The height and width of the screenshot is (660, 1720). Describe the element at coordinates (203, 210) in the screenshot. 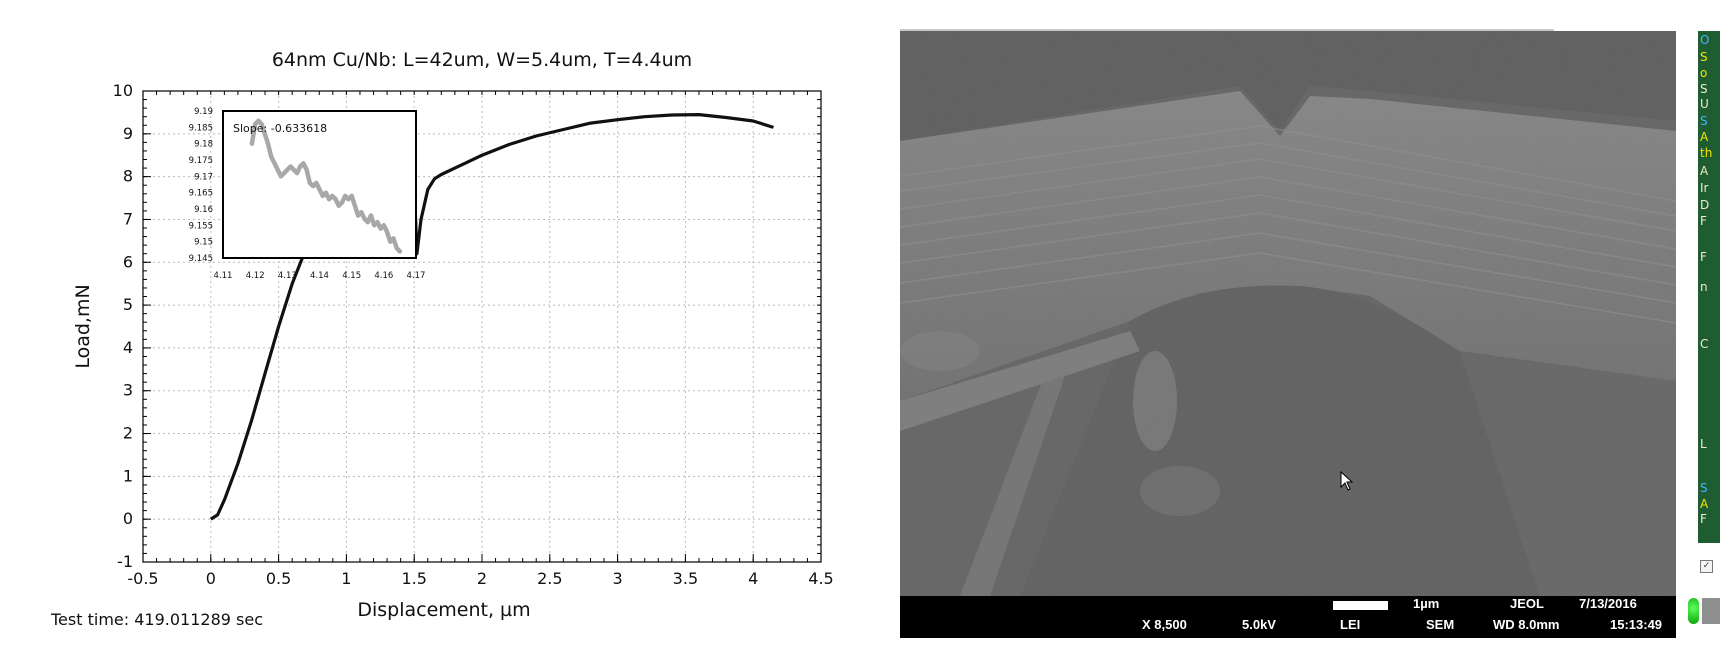

I see `inset-y-tick-label: 9.16` at that location.